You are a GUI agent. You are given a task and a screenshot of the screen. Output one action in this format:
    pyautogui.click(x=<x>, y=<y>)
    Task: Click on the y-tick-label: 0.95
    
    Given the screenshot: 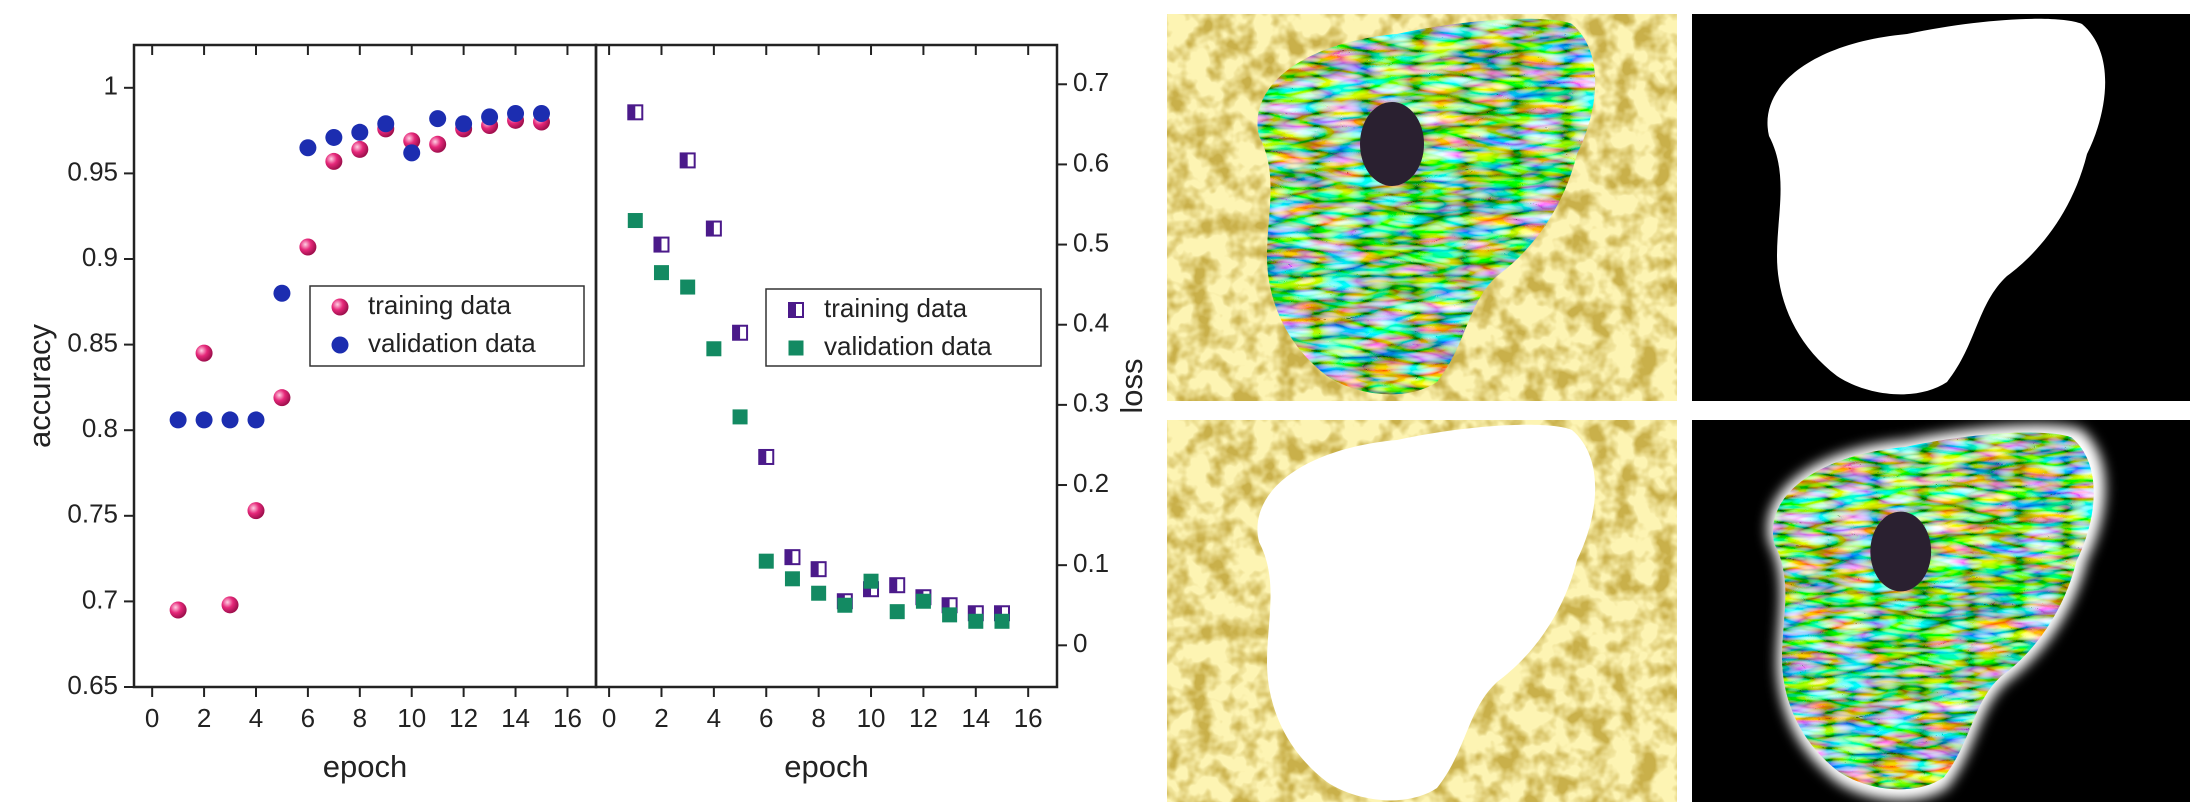 What is the action you would take?
    pyautogui.click(x=92, y=171)
    